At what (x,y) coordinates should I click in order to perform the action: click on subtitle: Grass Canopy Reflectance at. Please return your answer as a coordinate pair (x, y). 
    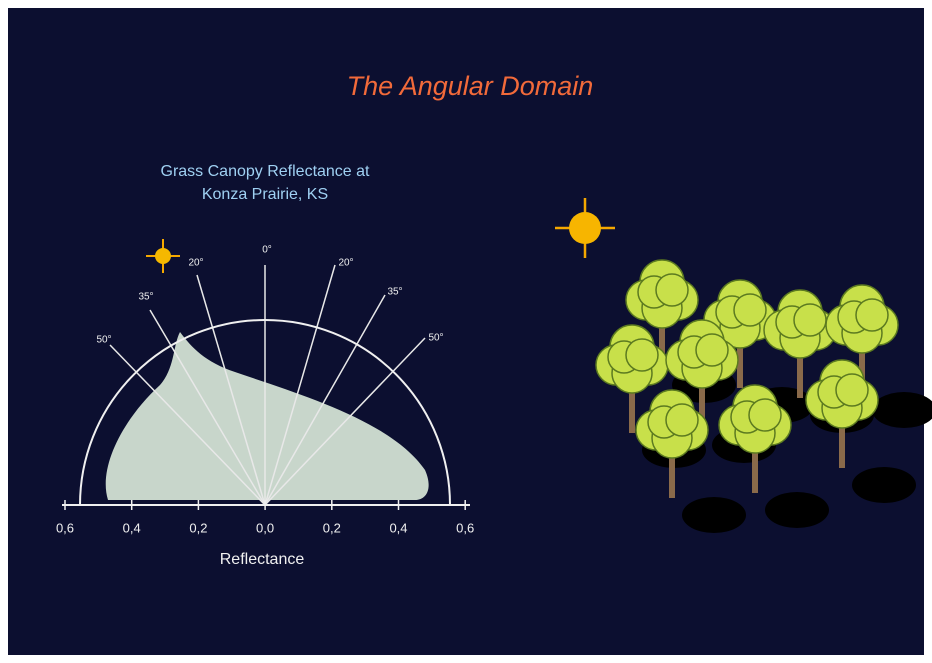
    Looking at the image, I should click on (266, 171).